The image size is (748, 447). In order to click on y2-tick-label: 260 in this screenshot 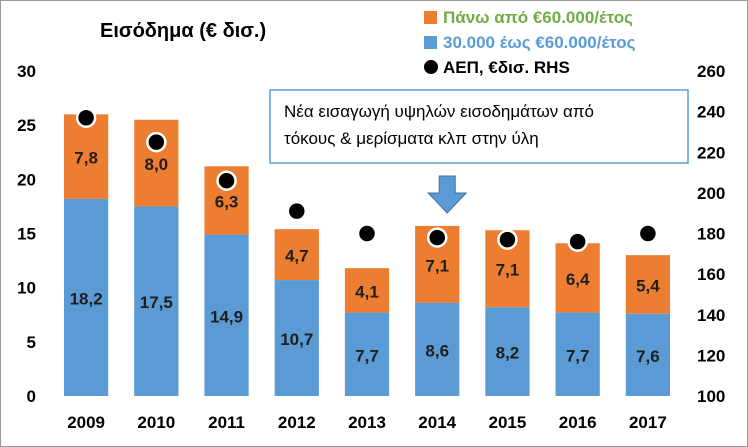, I will do `click(711, 71)`.